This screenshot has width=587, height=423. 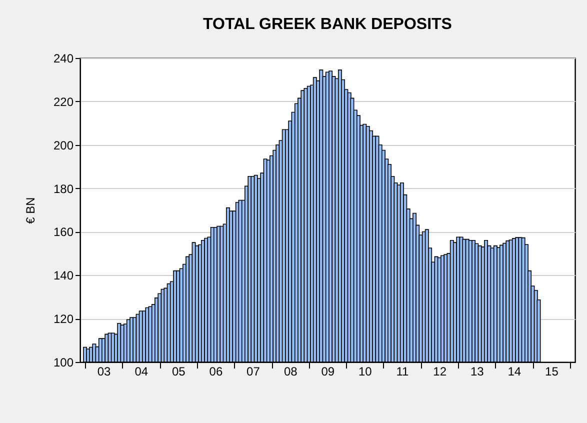 I want to click on y-tick-label: 180, so click(x=63, y=189).